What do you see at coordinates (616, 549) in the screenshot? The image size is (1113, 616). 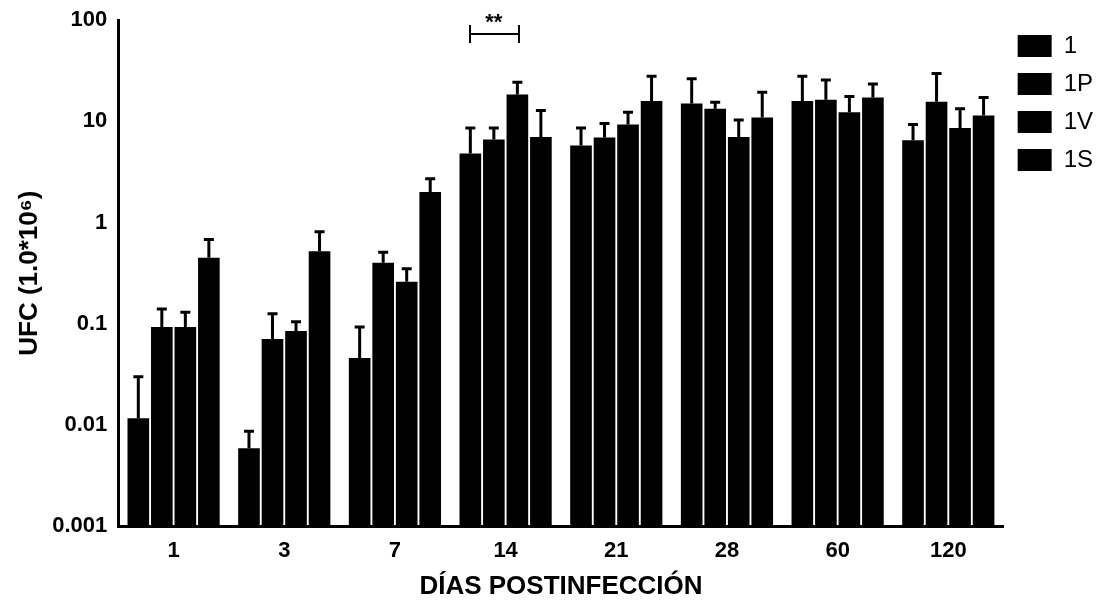 I see `x-tick-label: 21` at bounding box center [616, 549].